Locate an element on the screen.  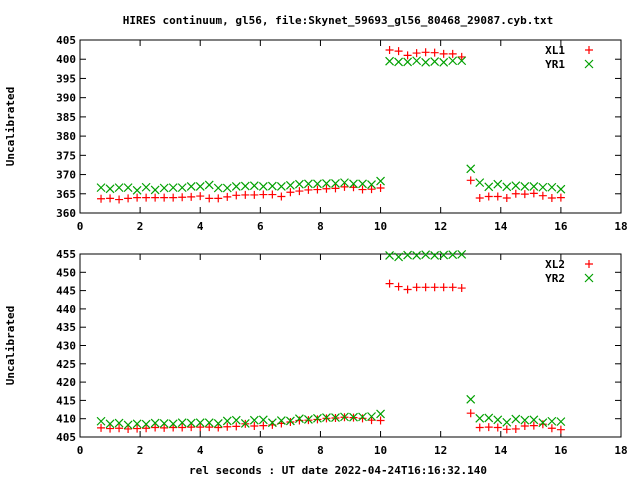
legend-label: XL2 is located at coordinates (555, 264).